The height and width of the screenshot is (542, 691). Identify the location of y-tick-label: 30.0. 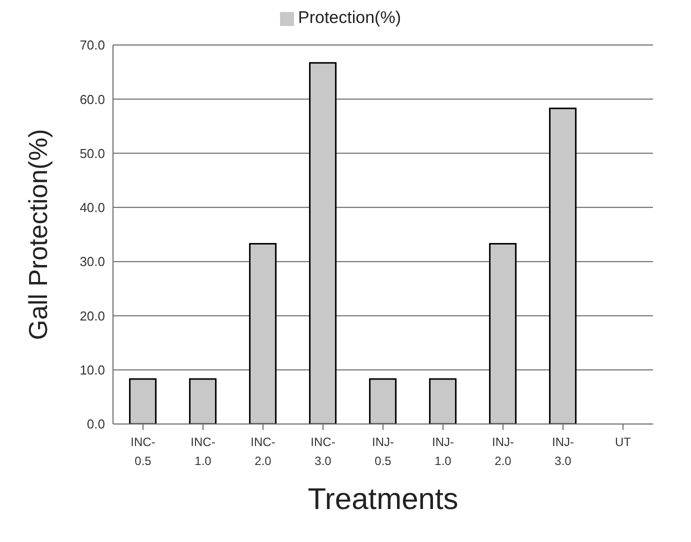
(92, 262).